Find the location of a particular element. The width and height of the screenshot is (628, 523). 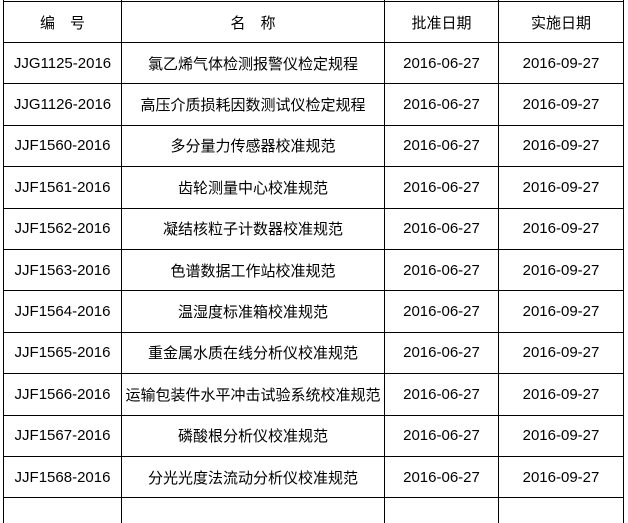

table-header-row: 编 号 名 称 批准日期 实施日期 is located at coordinates (313, 22).